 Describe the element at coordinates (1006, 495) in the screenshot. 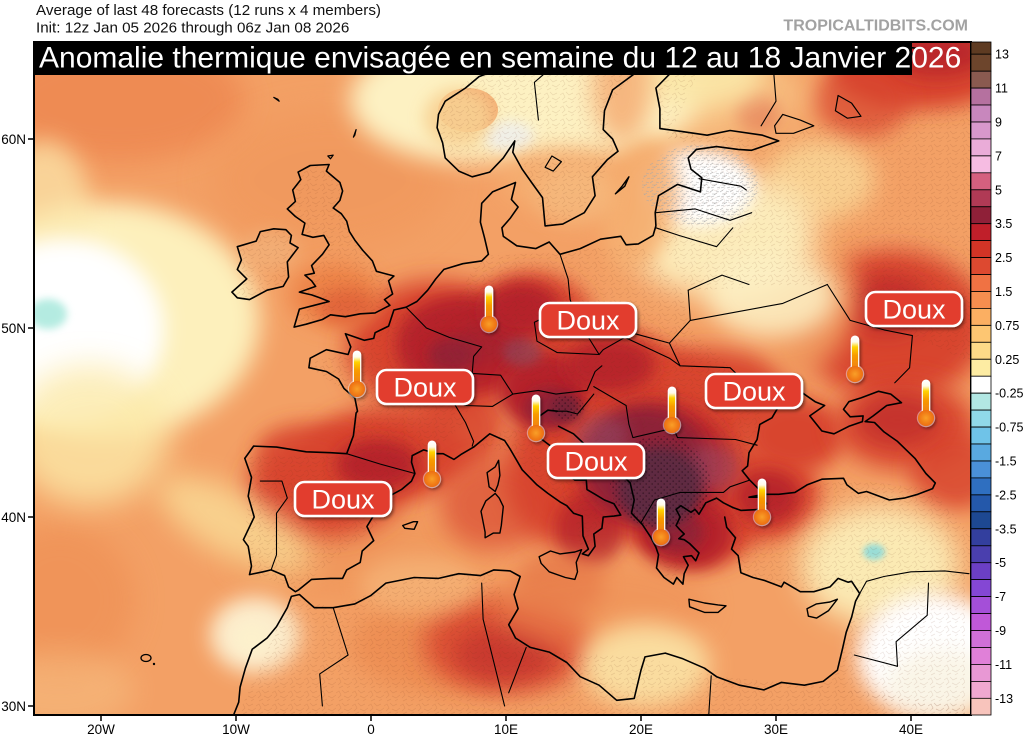

I see `svg-text: -2.5` at that location.